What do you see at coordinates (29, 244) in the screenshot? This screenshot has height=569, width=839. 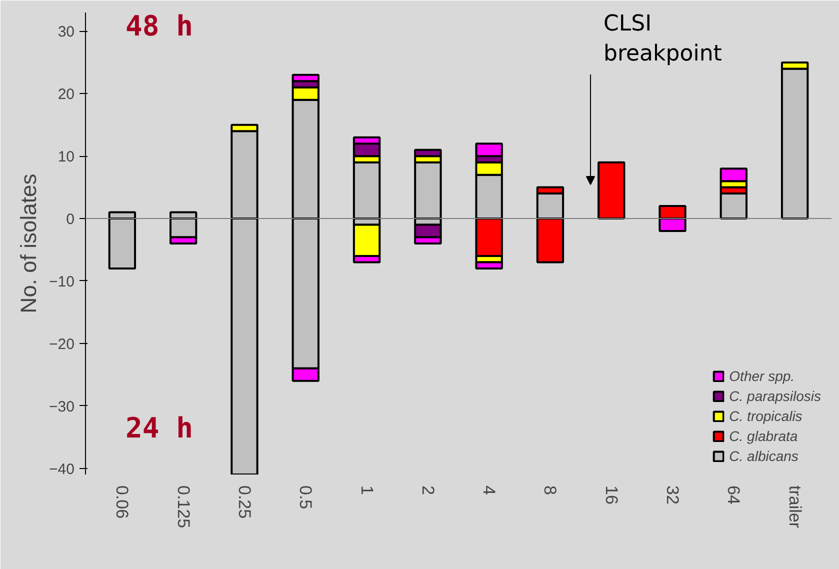 I see `y-axis-title: No. of isolates` at bounding box center [29, 244].